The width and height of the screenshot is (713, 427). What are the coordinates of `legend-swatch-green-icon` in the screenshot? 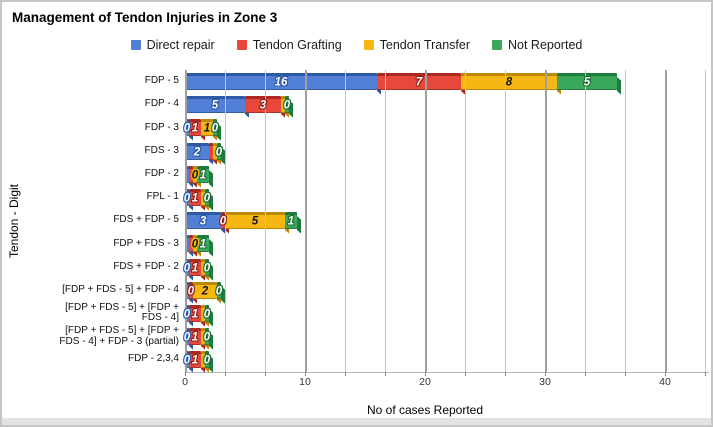 It's located at (497, 45).